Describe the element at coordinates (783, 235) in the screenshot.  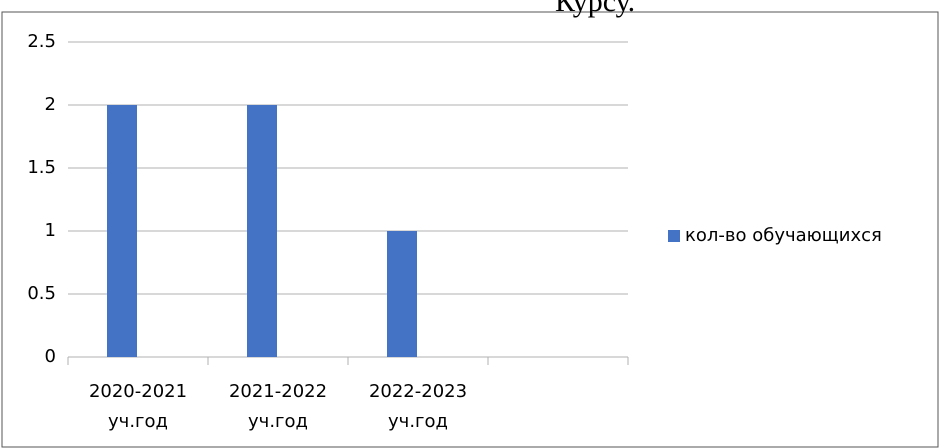
I see `legend-label: кол-во обучающихся` at that location.